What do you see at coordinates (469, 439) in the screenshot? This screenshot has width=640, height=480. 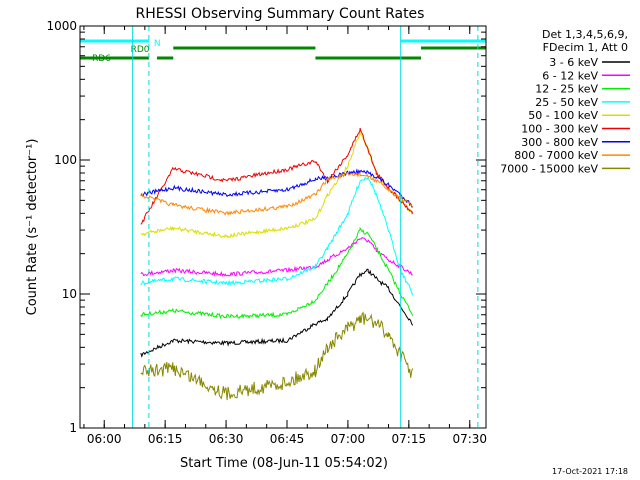 I see `x-tick-label-7: 07:30` at bounding box center [469, 439].